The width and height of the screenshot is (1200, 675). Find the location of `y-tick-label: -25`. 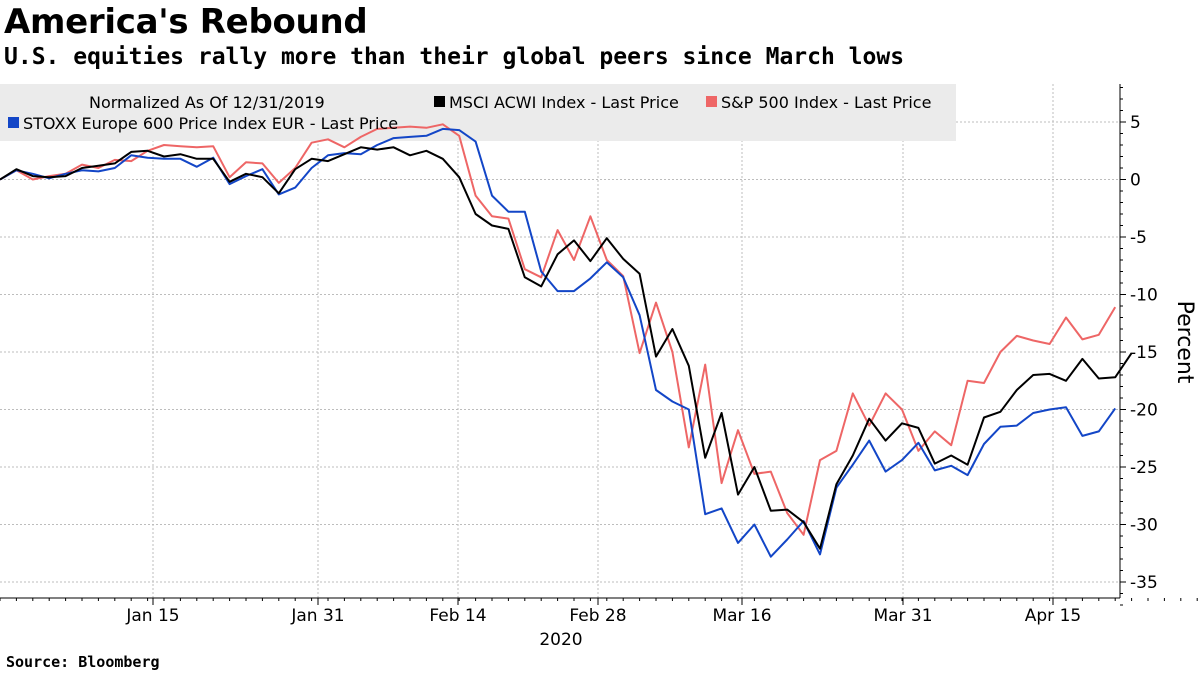

y-tick-label: -25 is located at coordinates (1144, 468).